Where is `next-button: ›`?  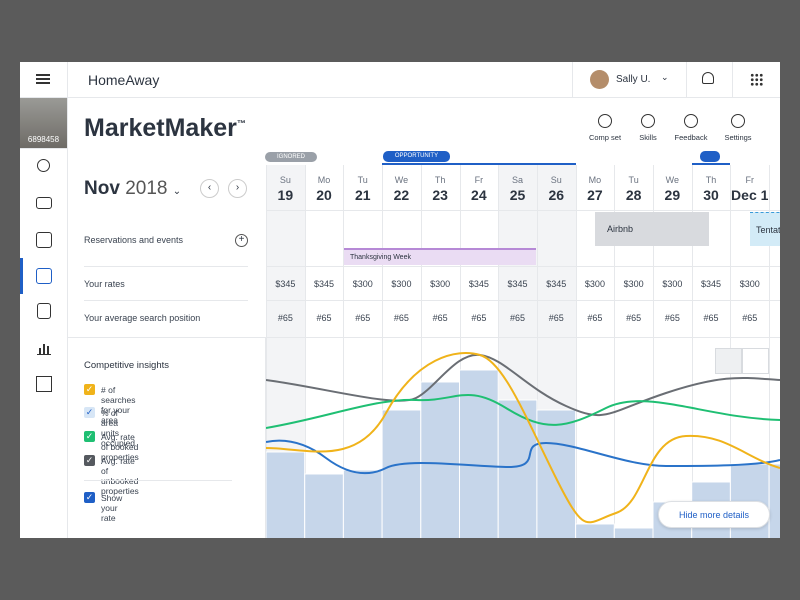 next-button: › is located at coordinates (237, 188).